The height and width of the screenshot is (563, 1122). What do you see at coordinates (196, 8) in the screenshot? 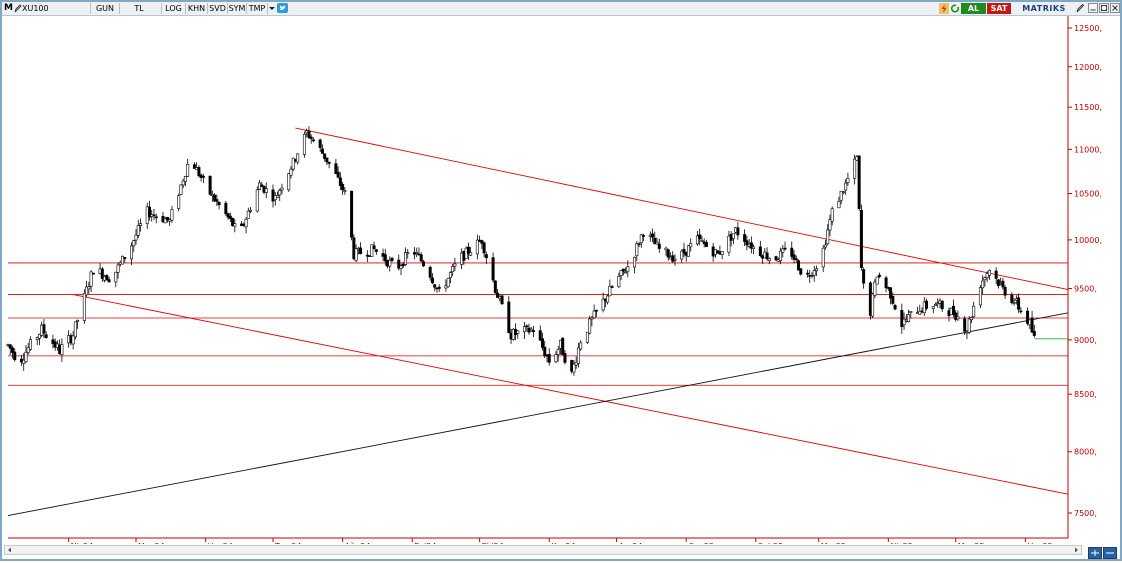
I see `khn-button: KHN` at bounding box center [196, 8].